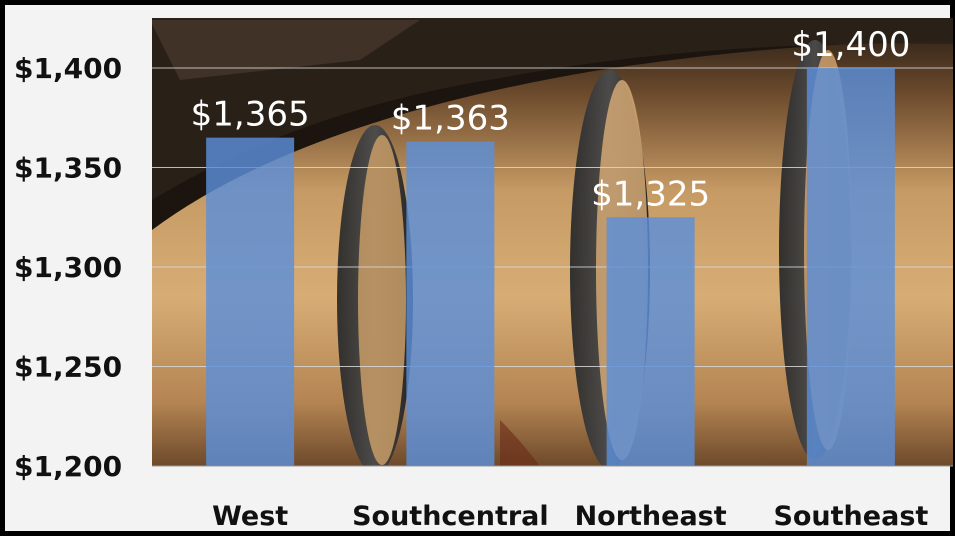 This screenshot has height=536, width=955. Describe the element at coordinates (250, 115) in the screenshot. I see `data-label: $1,365` at that location.